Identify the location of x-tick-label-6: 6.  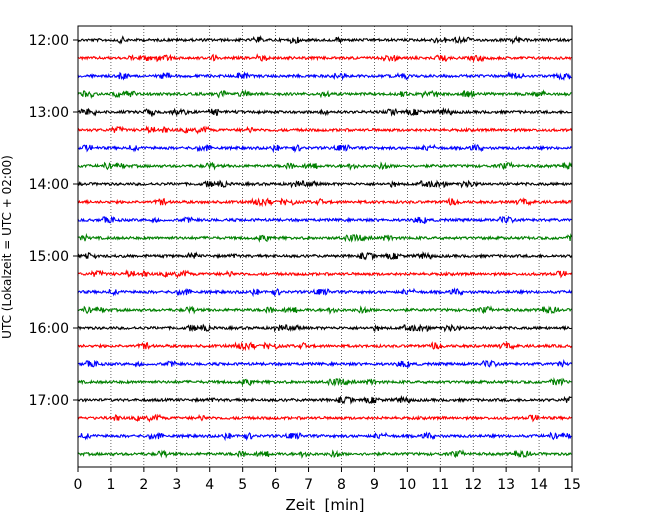
(275, 485).